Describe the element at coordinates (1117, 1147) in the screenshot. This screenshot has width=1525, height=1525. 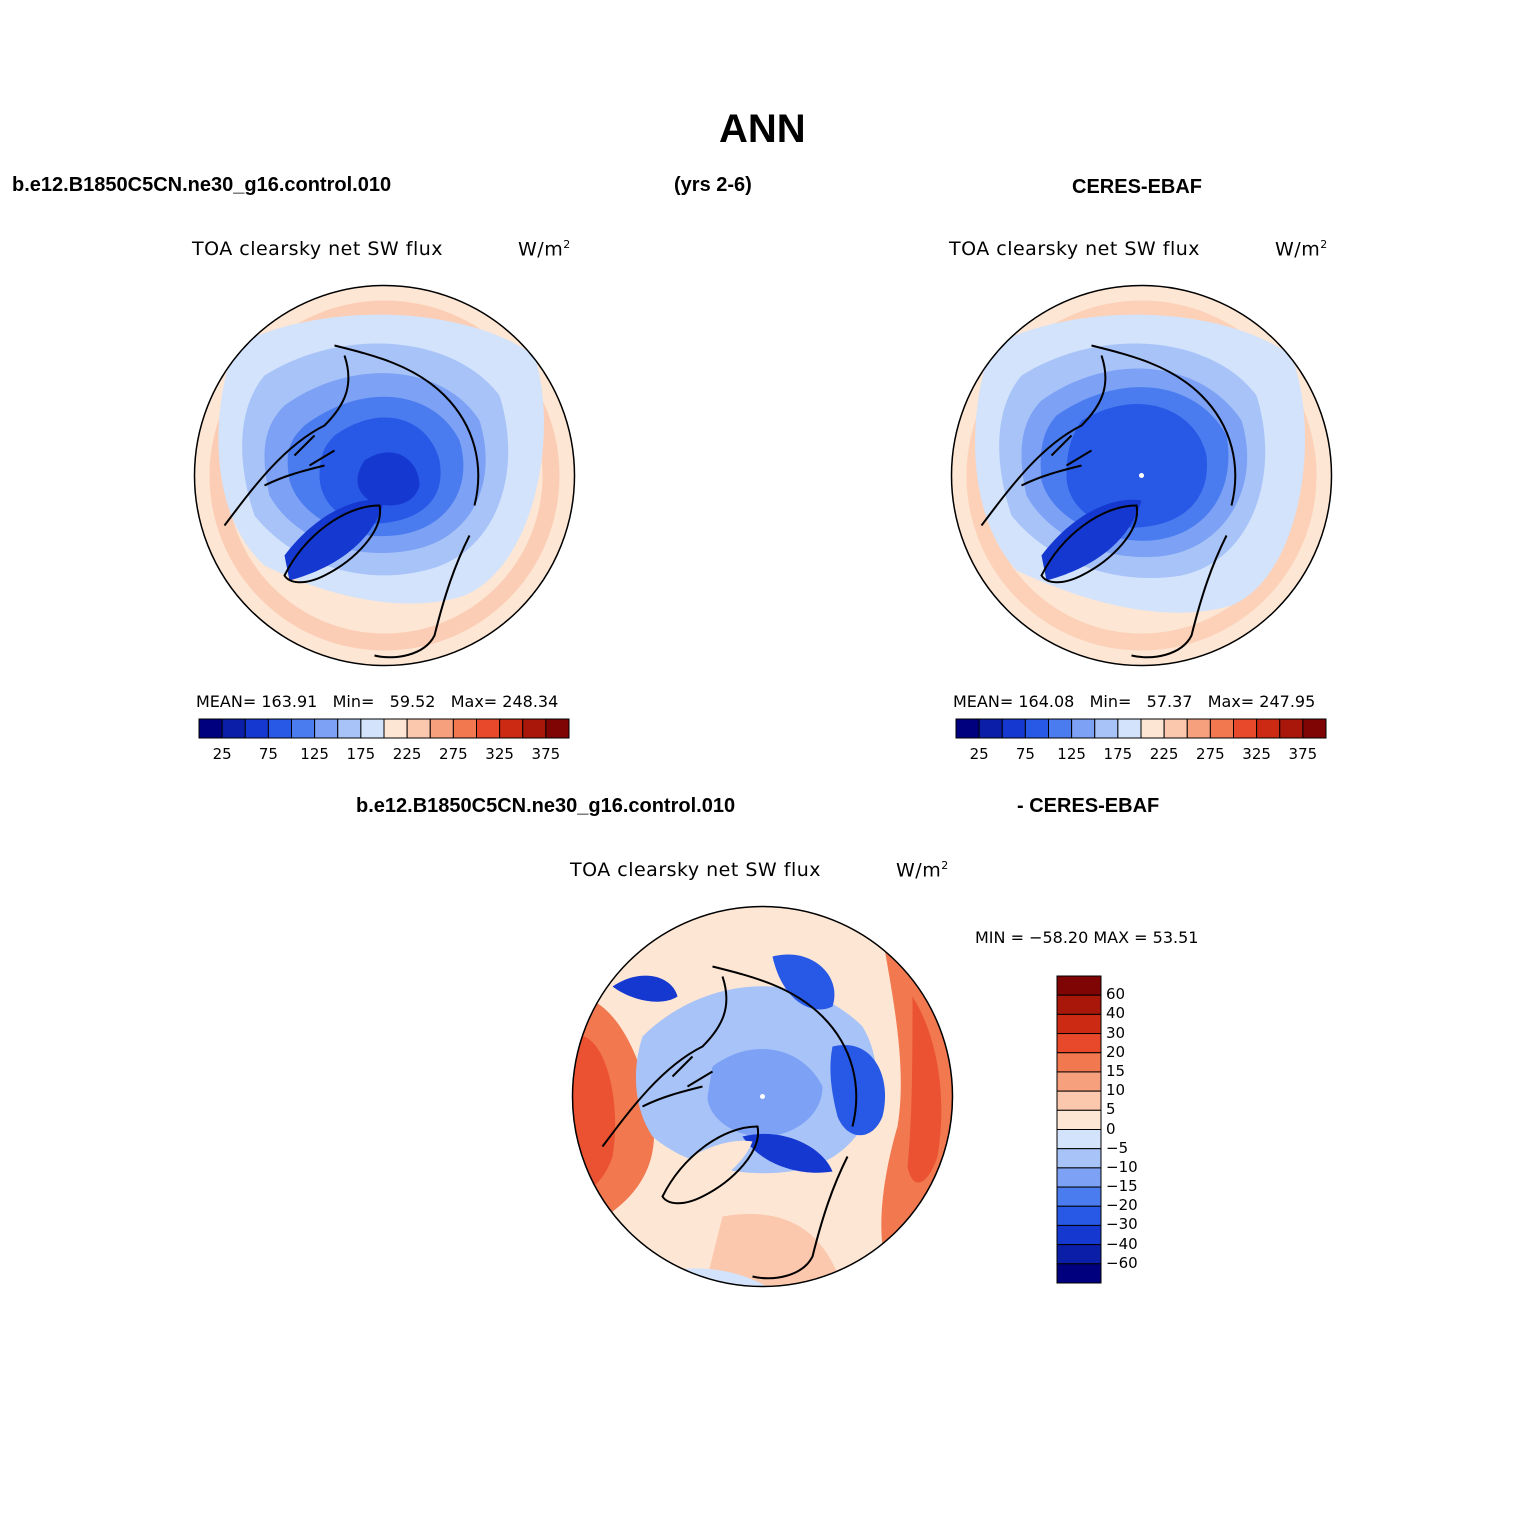
I see `colorbar-tick-label: −5` at that location.